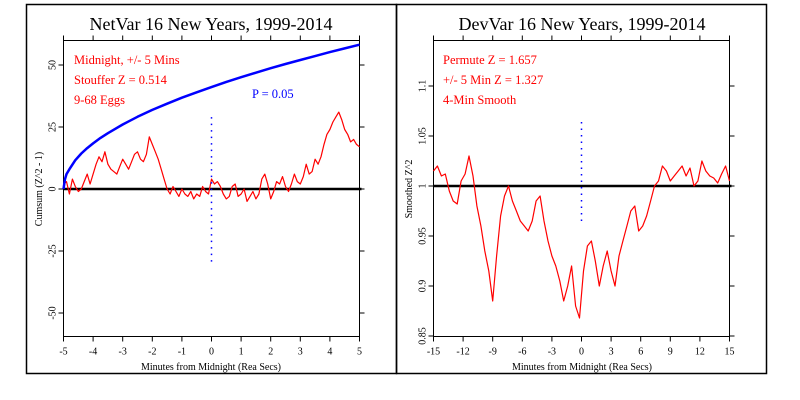 The height and width of the screenshot is (400, 800). I want to click on right-x-tick-label: 15, so click(730, 352).